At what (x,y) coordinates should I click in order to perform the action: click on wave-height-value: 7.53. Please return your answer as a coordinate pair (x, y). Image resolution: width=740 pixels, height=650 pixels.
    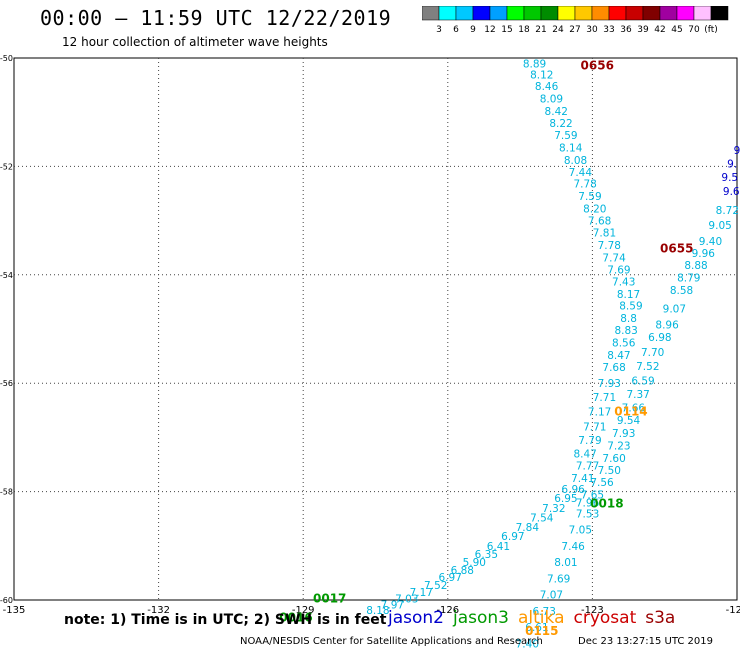
    Looking at the image, I should click on (587, 514).